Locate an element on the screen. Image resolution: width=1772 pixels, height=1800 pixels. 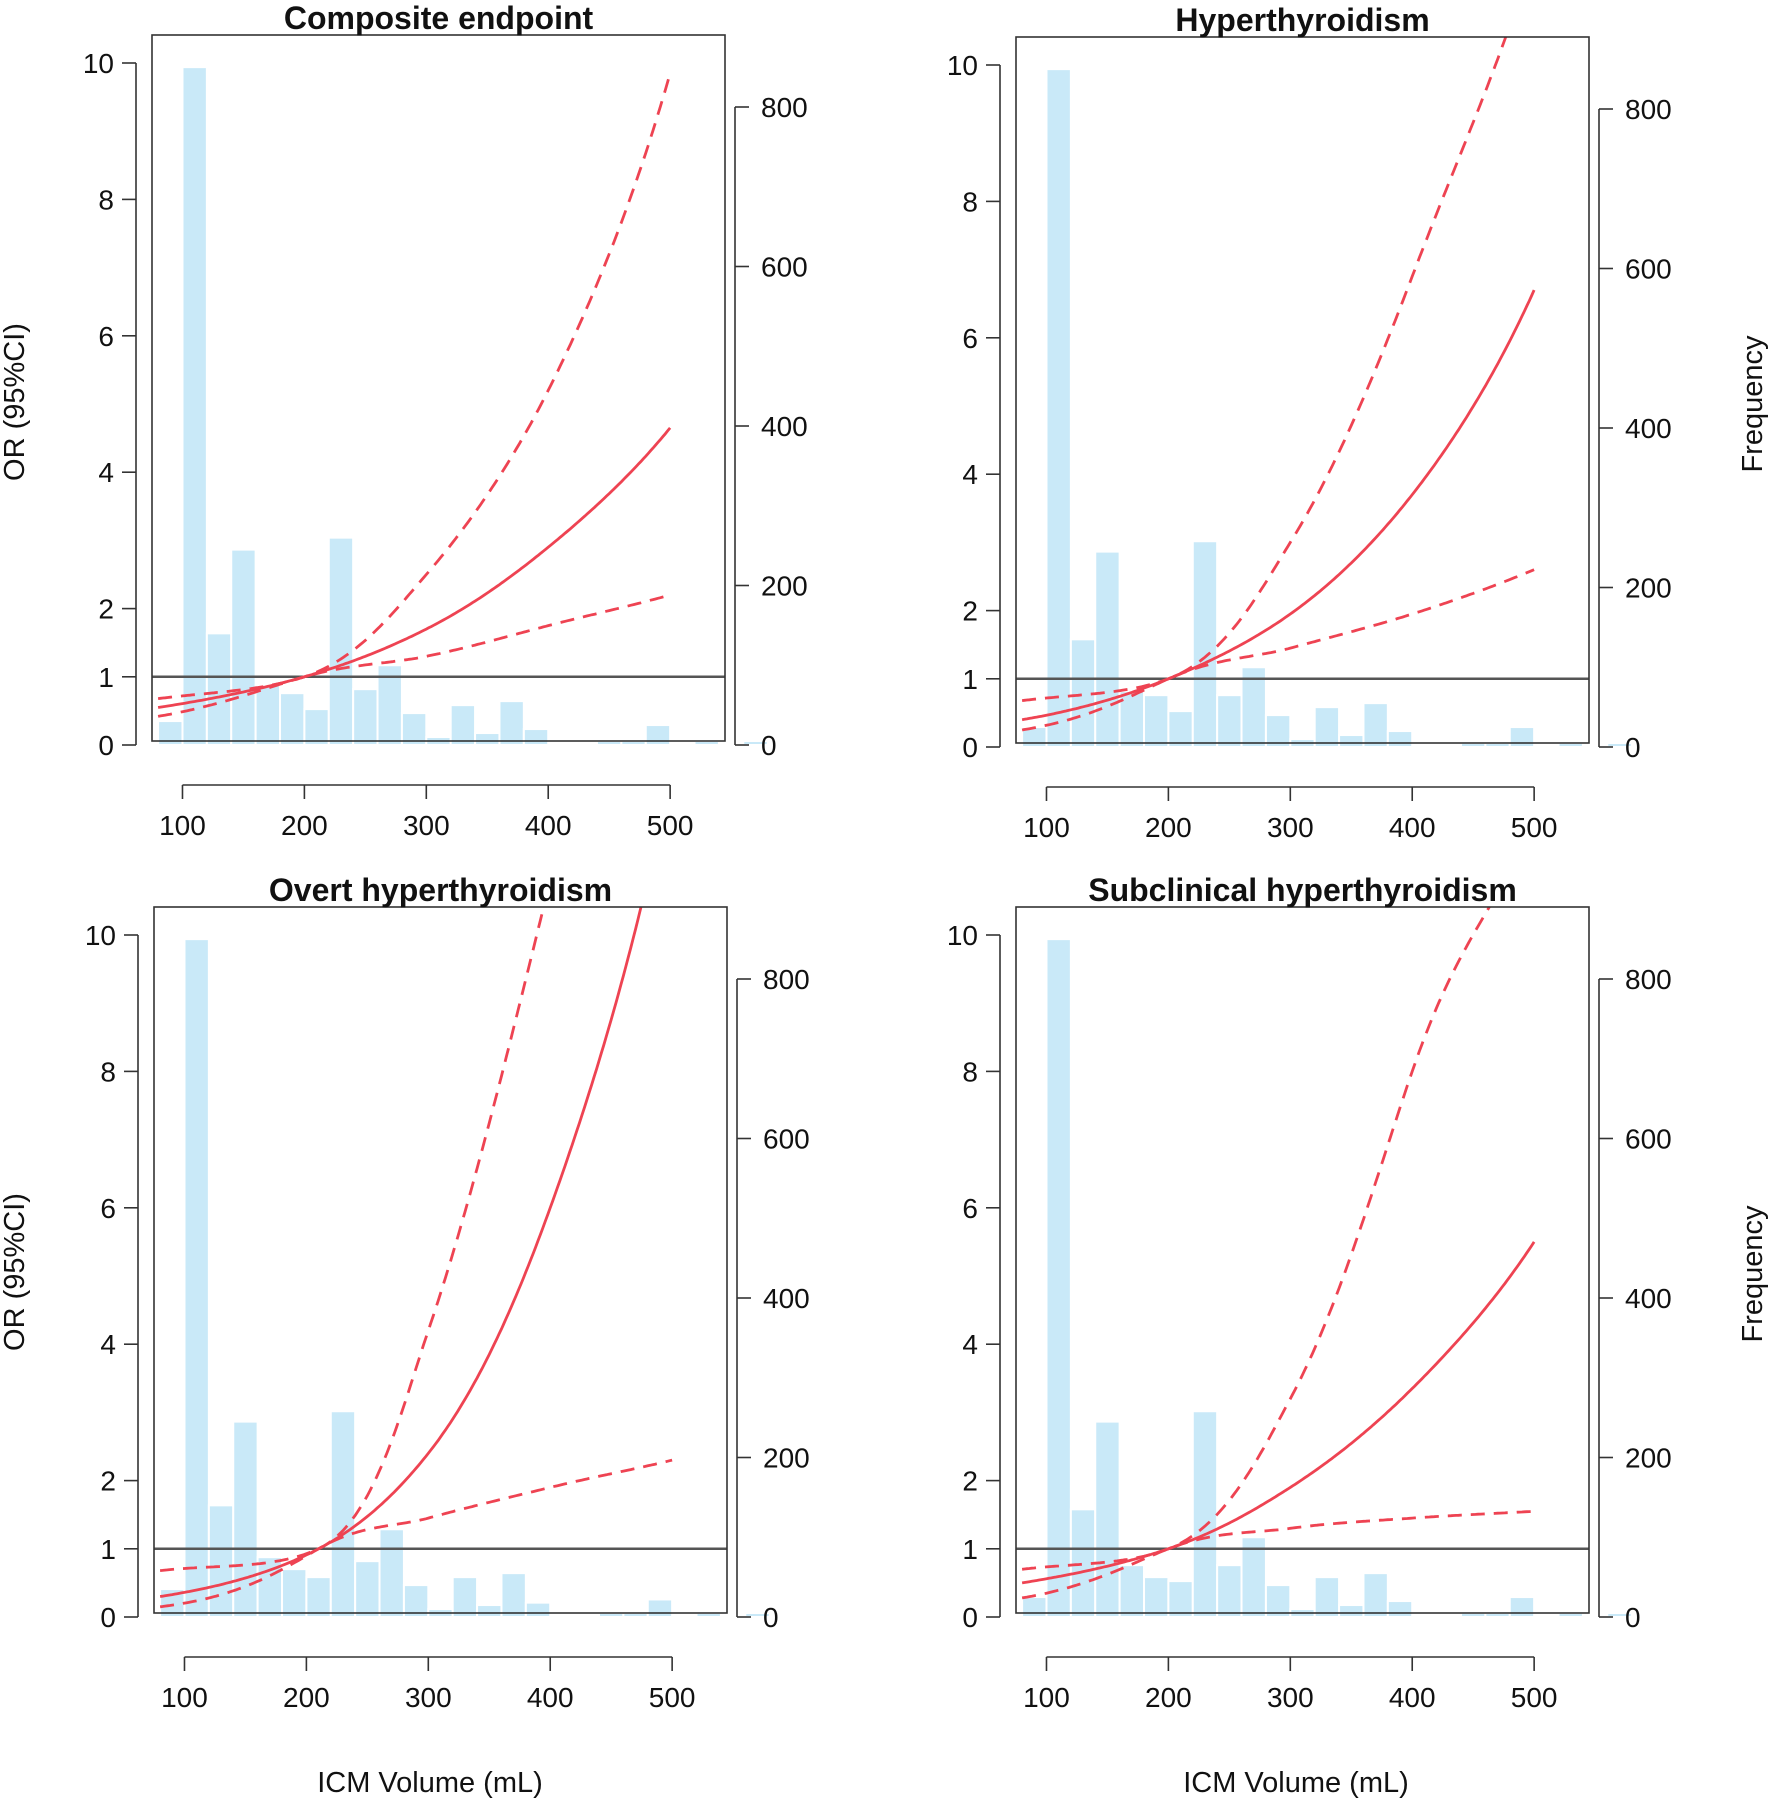
left-tick-label: 2 is located at coordinates (970, 611).